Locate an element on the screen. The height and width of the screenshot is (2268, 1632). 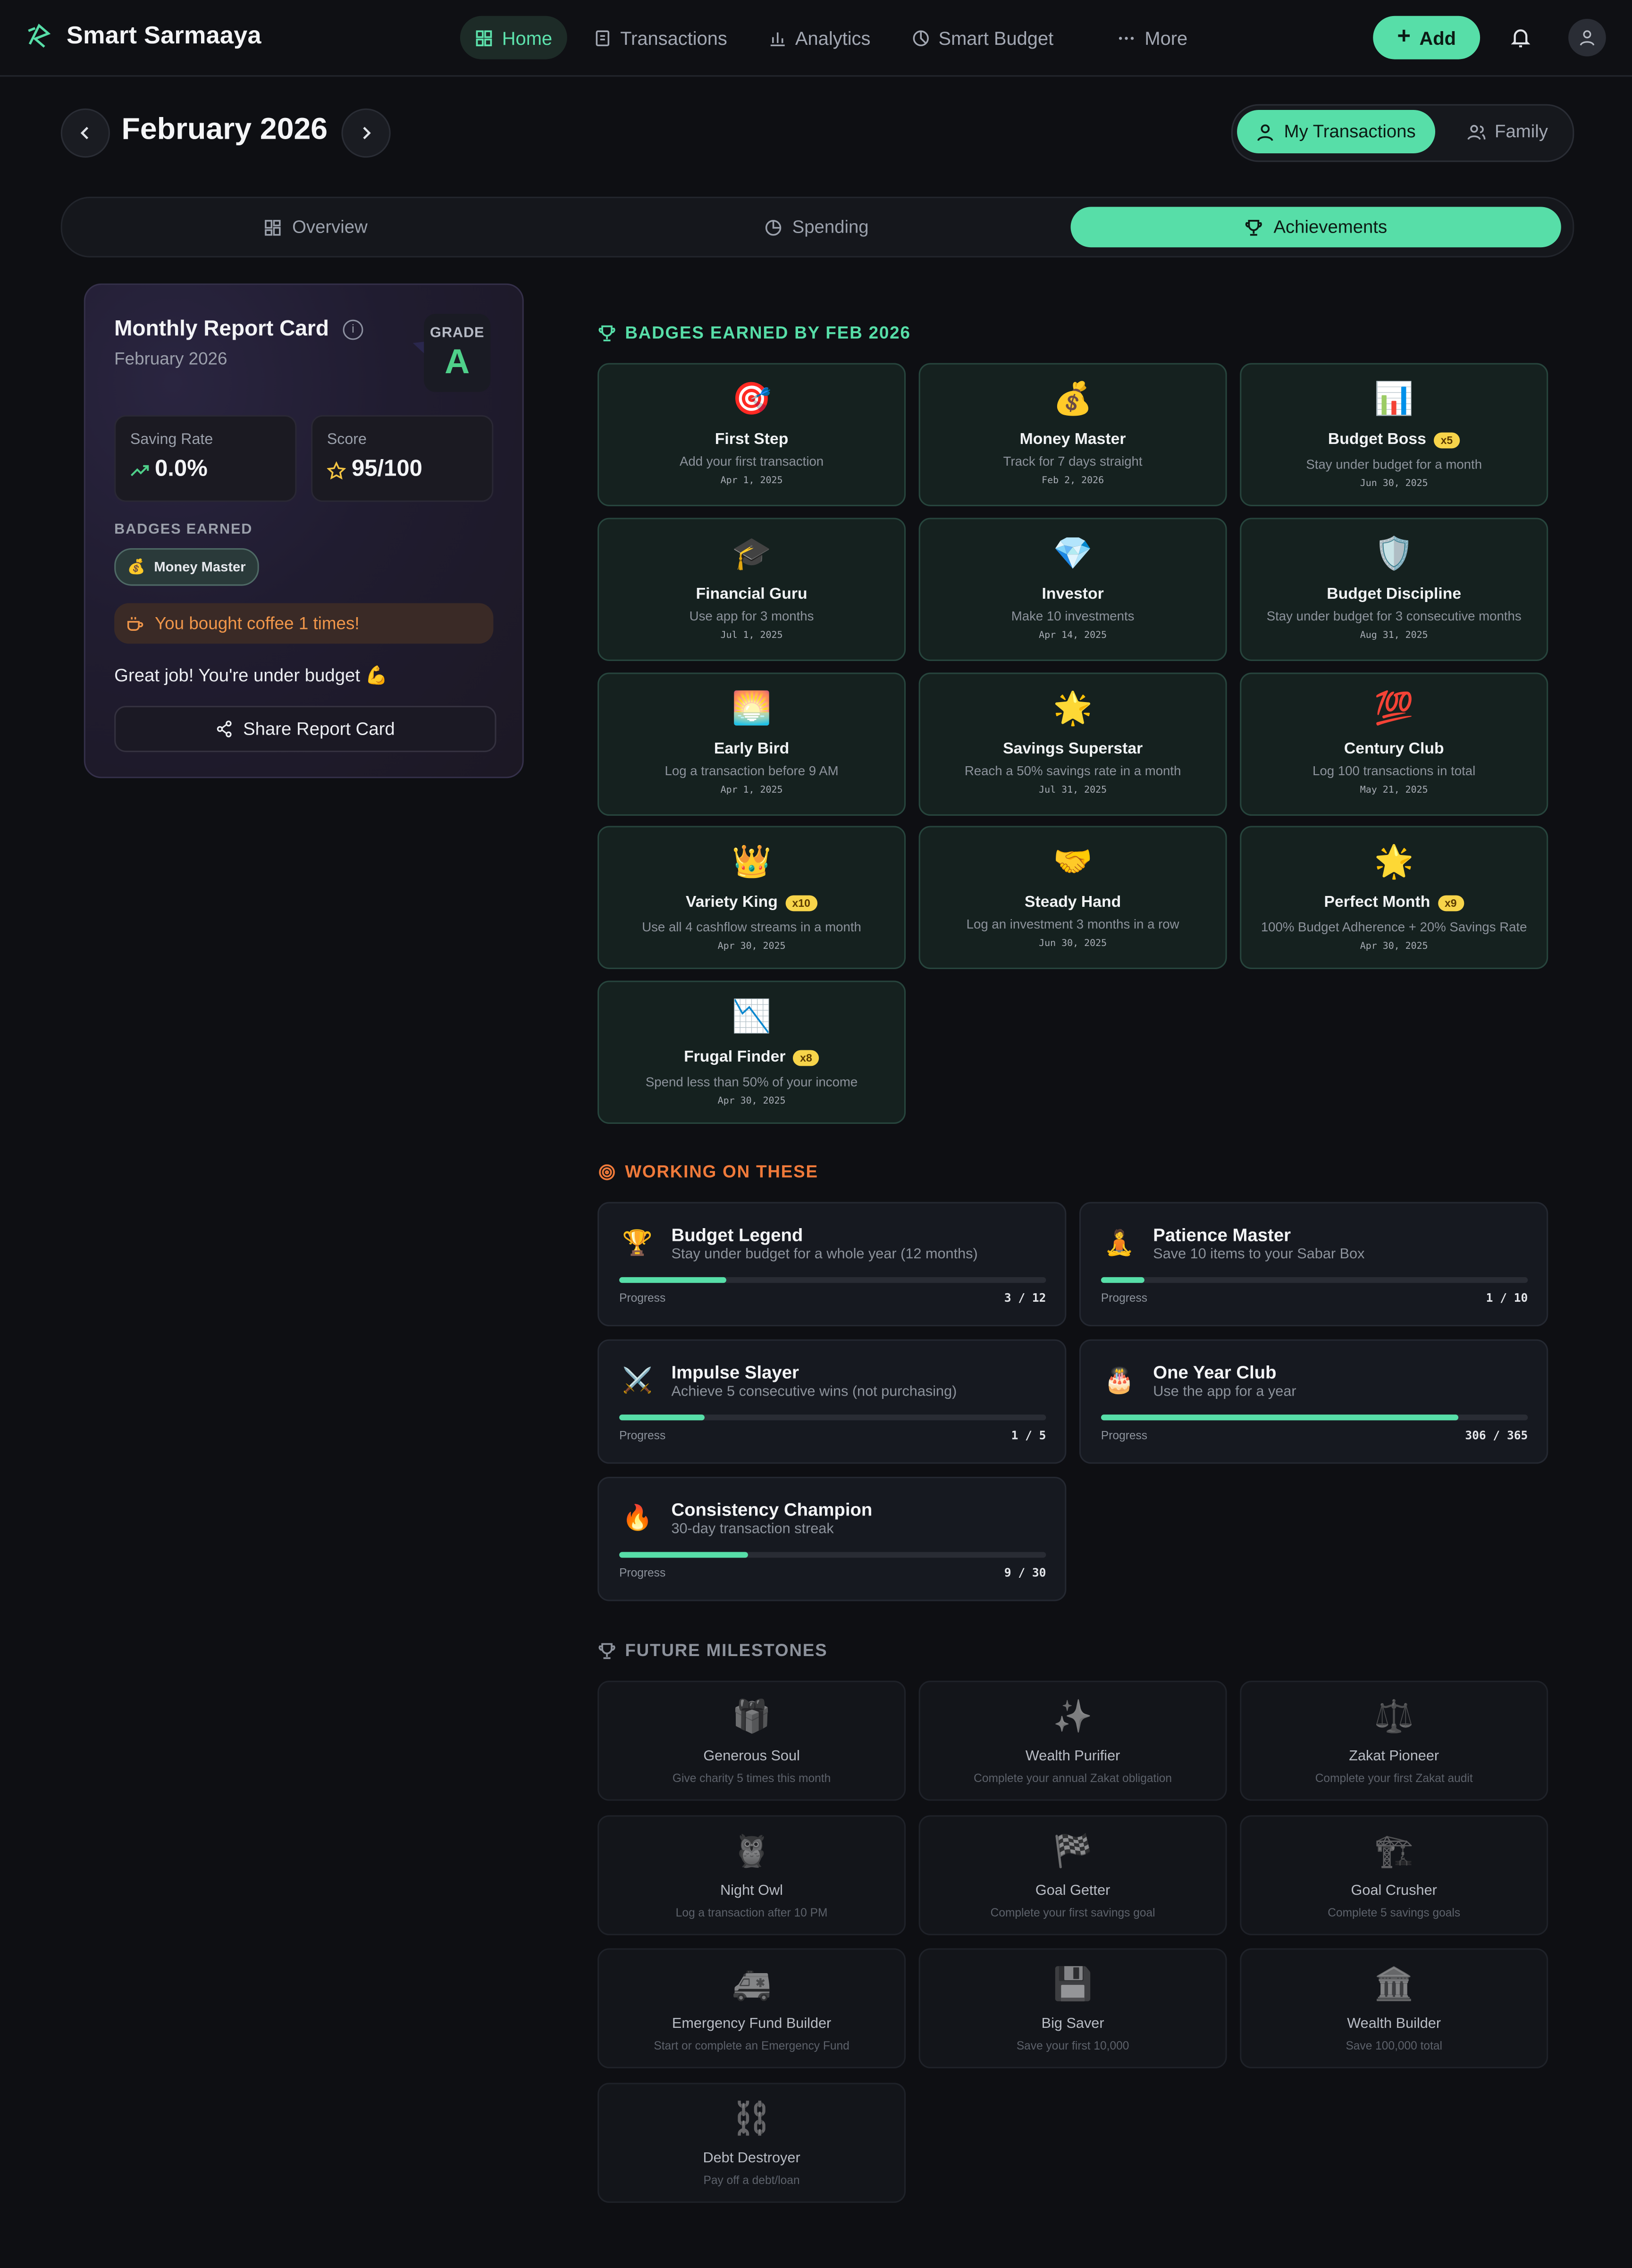
bell-icon is located at coordinates (1520, 38).